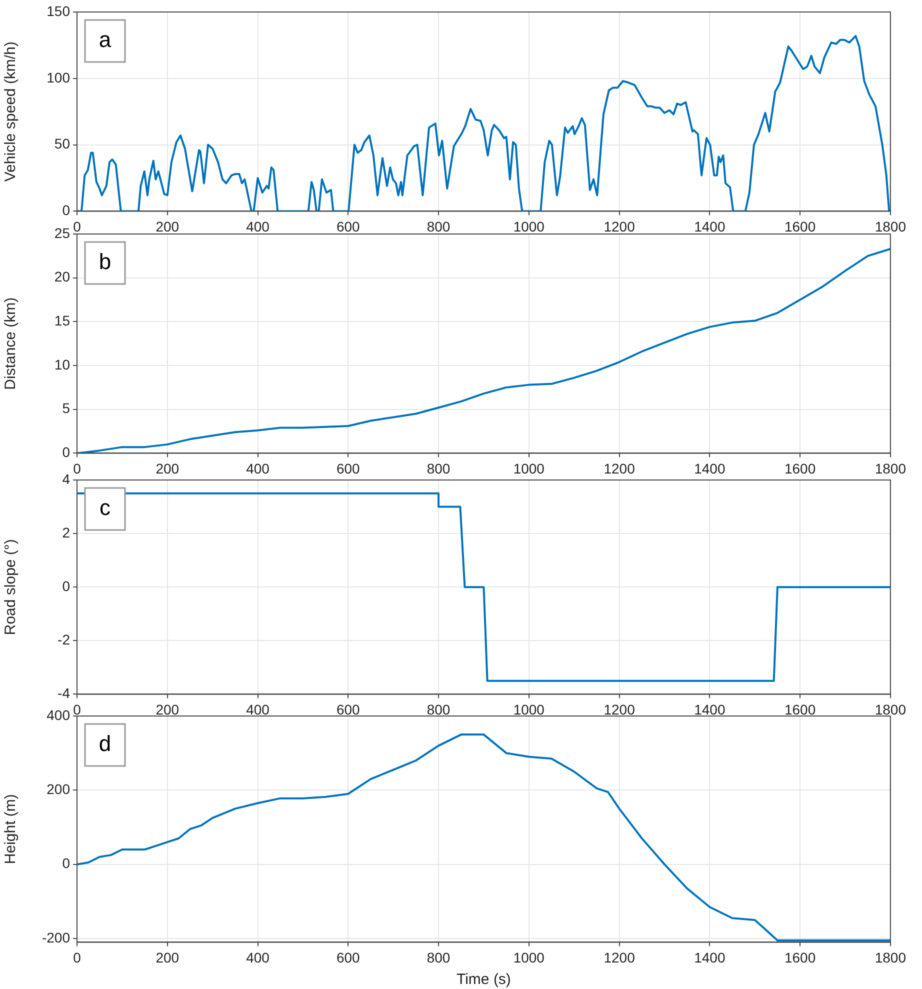 This screenshot has height=989, width=922. Describe the element at coordinates (11, 112) in the screenshot. I see `y-axis-title: Vehicle speed (km/h)` at that location.